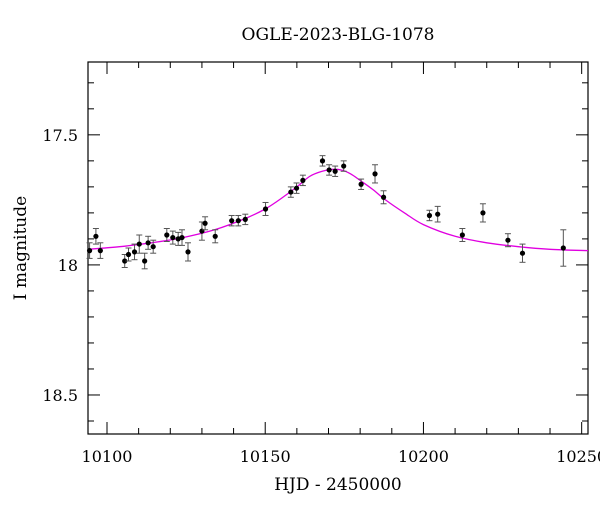 The width and height of the screenshot is (600, 512). What do you see at coordinates (107, 456) in the screenshot?
I see `x-tick-label: 10100` at bounding box center [107, 456].